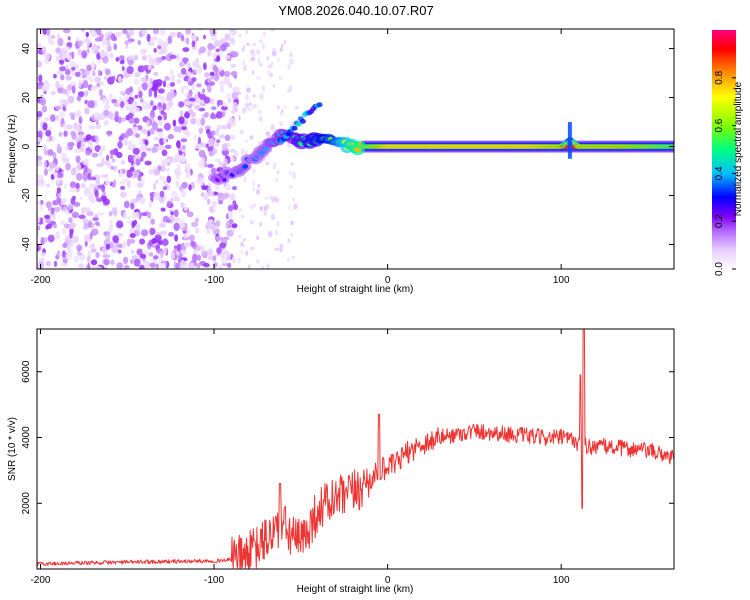  Describe the element at coordinates (266, 149) in the screenshot. I see `signal-blob-core` at that location.